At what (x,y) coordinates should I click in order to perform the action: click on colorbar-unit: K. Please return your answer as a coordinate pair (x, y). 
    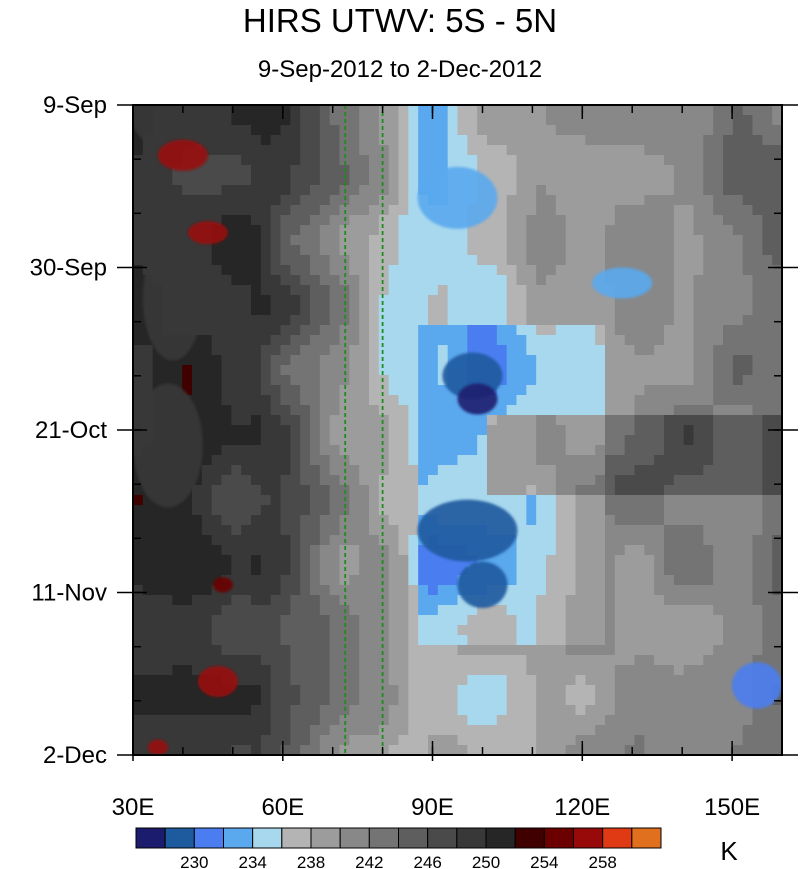
    Looking at the image, I should click on (729, 851).